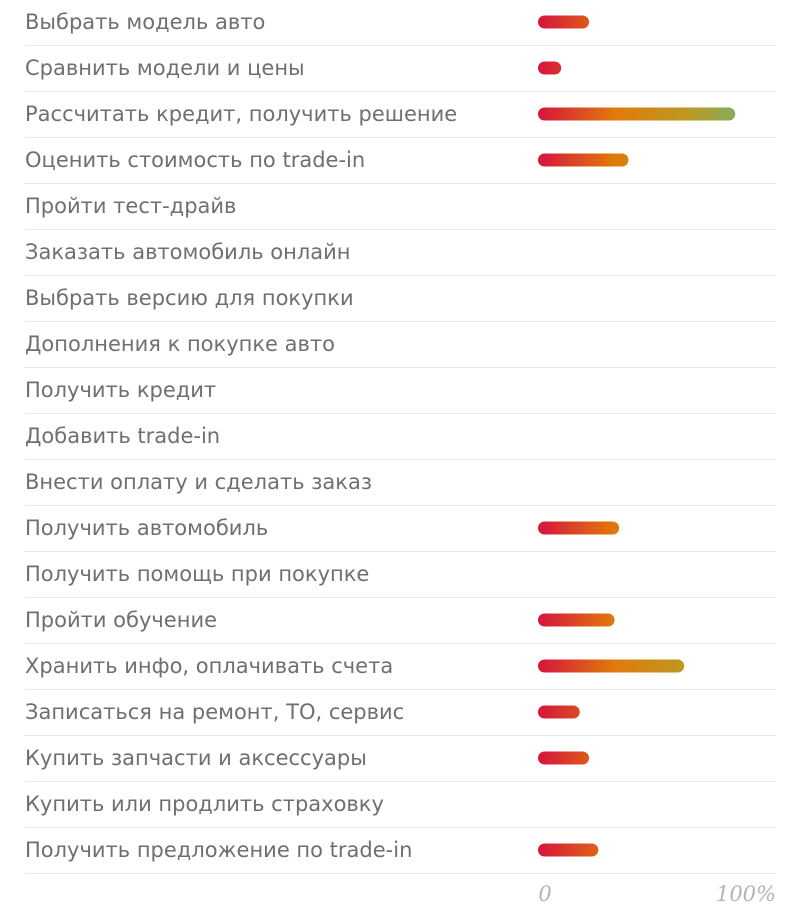 The width and height of the screenshot is (800, 904). Describe the element at coordinates (400, 258) in the screenshot. I see `chart-row: Заказать автомобиль онлайн` at that location.